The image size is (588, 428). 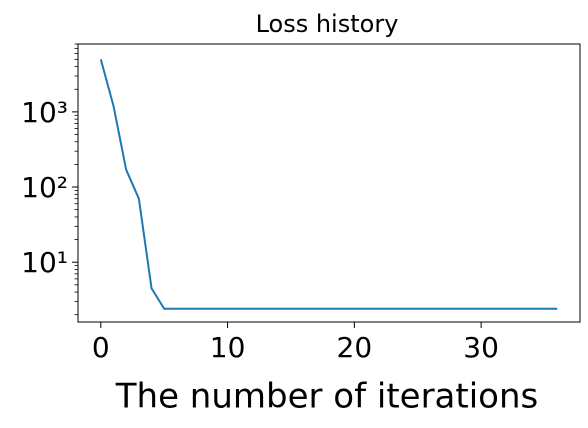 What do you see at coordinates (327, 24) in the screenshot?
I see `chart-title: Loss history` at bounding box center [327, 24].